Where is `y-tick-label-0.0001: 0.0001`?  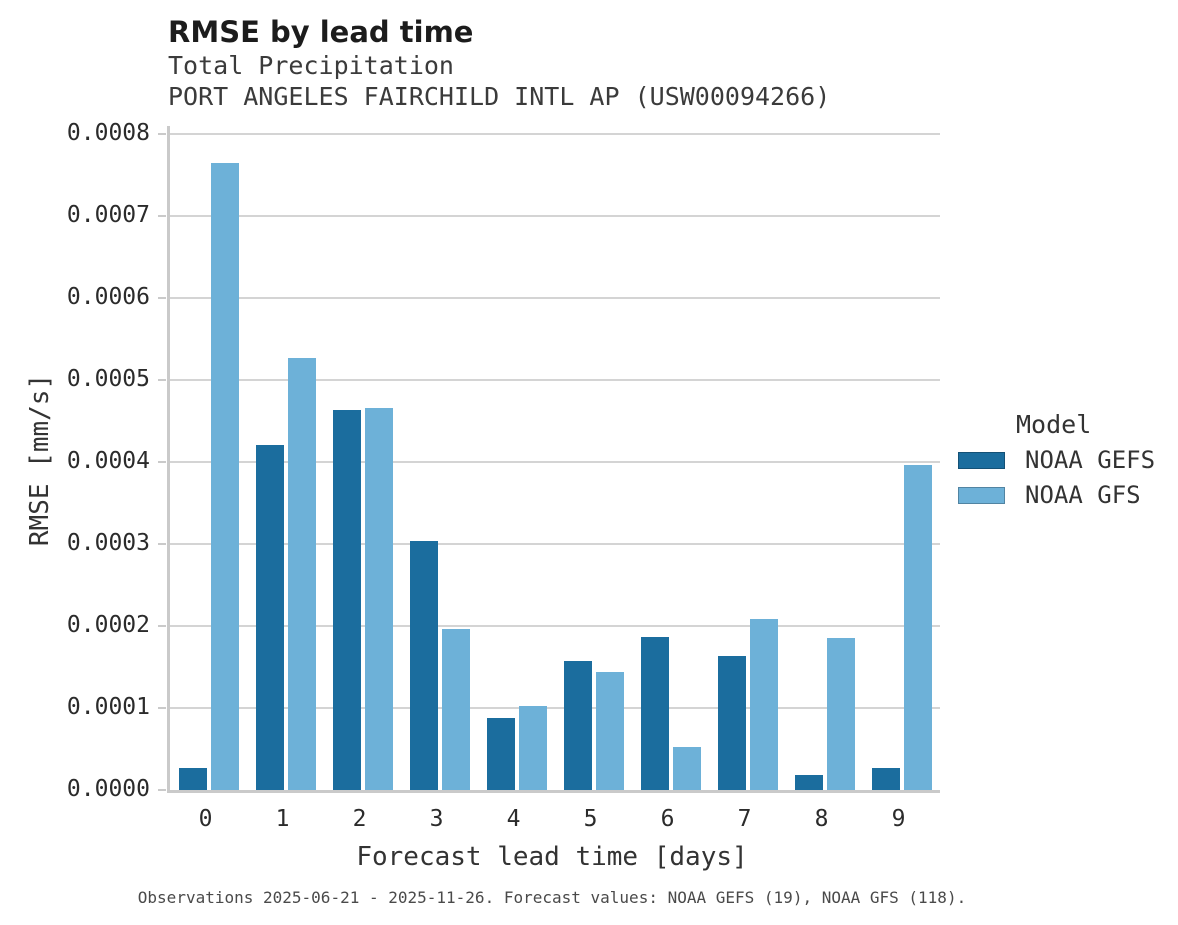
y-tick-label-0.0001: 0.0001 is located at coordinates (108, 707).